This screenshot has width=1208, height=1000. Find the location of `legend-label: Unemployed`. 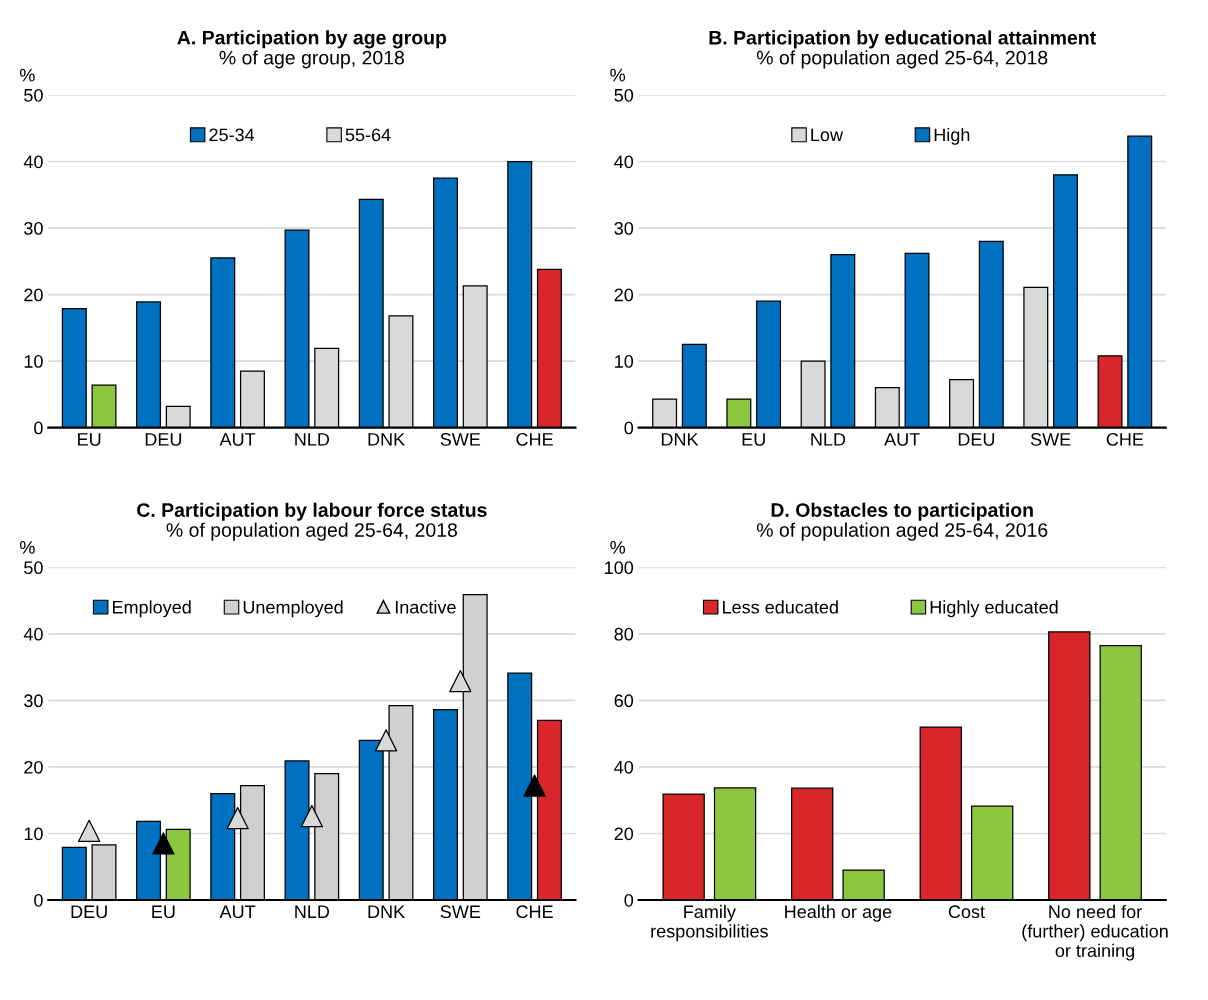

legend-label: Unemployed is located at coordinates (293, 609).